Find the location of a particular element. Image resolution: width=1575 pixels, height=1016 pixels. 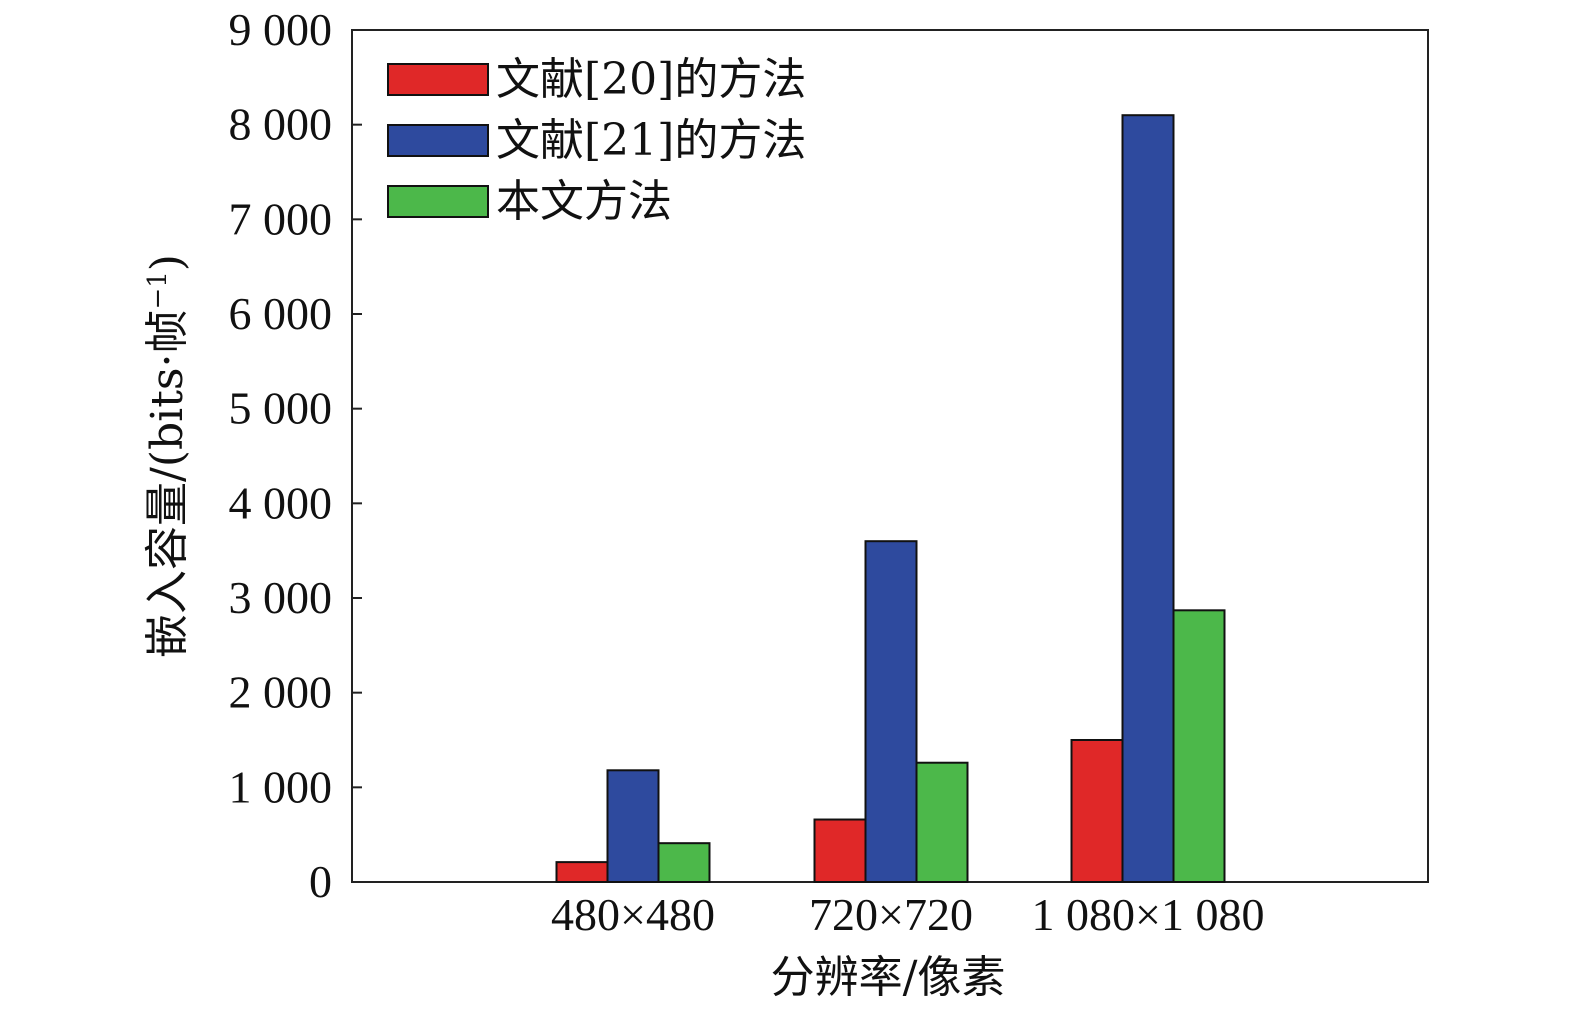

x-tick-label: 480×480 is located at coordinates (633, 914).